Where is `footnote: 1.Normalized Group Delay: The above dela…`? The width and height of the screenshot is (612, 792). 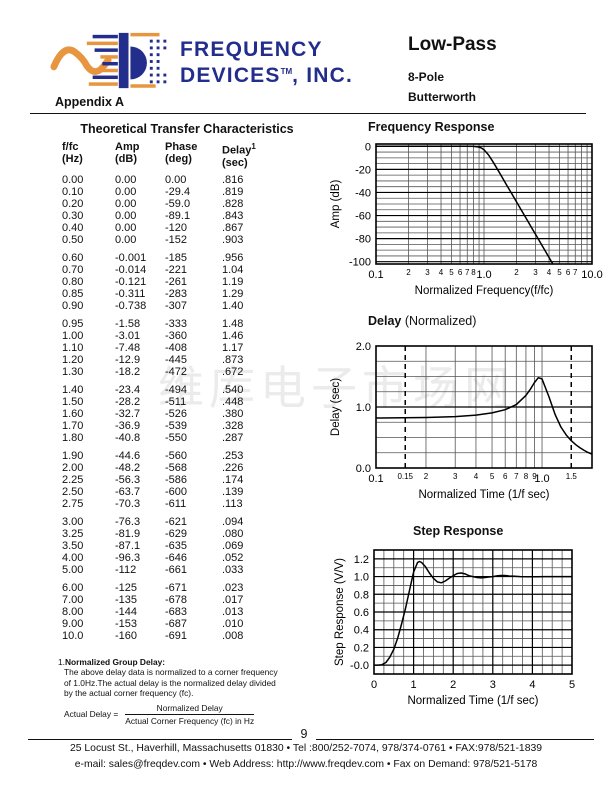 footnote: 1.Normalized Group Delay: The above dela… is located at coordinates (168, 691).